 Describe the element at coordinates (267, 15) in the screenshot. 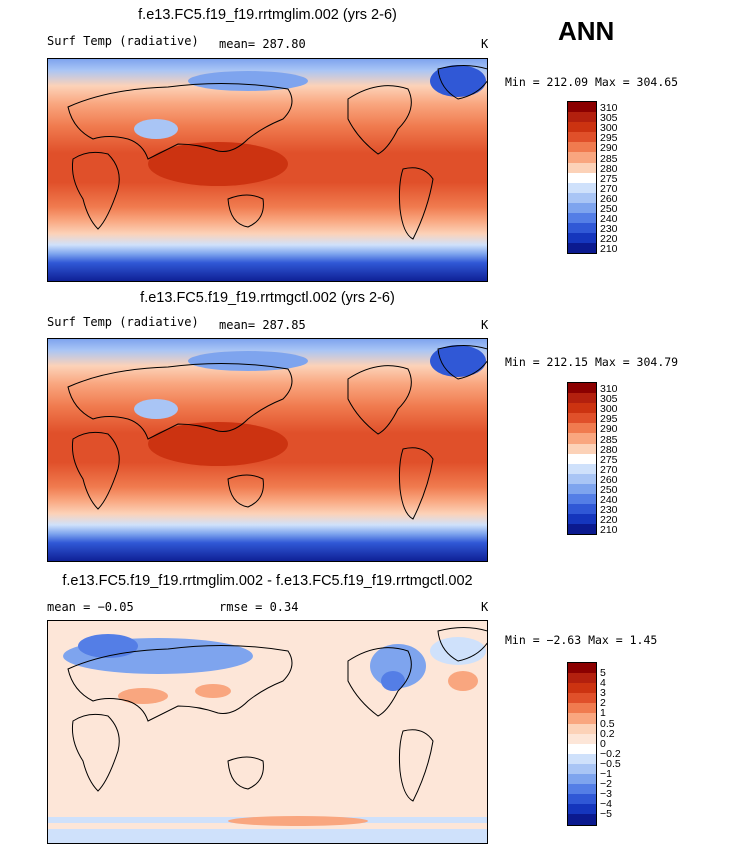

I see `panel-title: f.e13.FC5.f19_f19.rrtmglim.002 (yrs 2-6)` at that location.